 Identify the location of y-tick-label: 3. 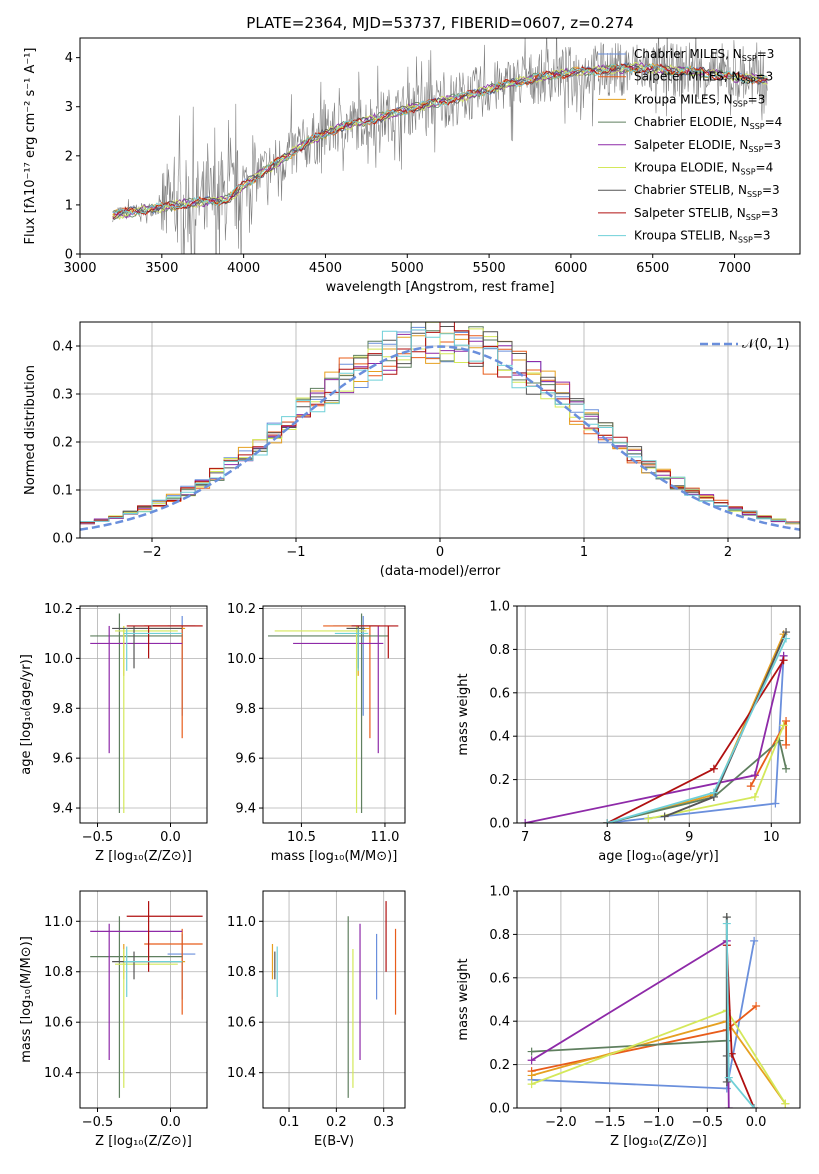
(69, 107).